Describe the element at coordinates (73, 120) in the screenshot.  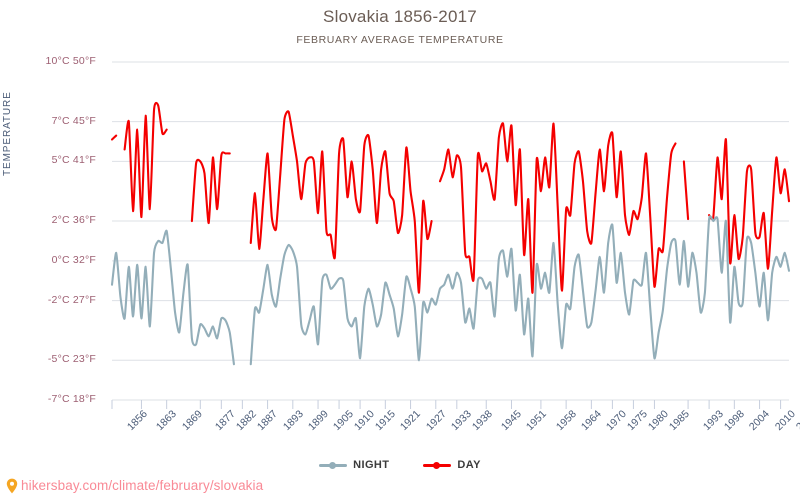
I see `y-tick-label: 7°C 45°F` at that location.